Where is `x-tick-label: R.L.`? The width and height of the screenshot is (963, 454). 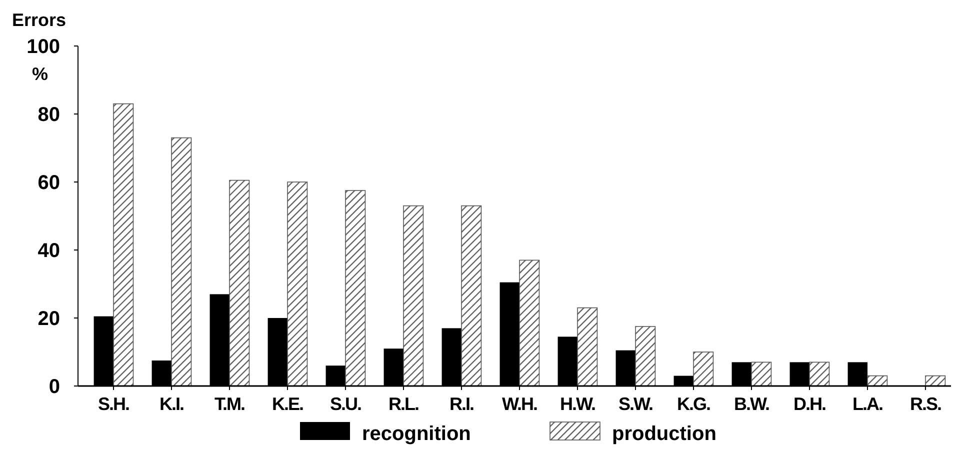 x-tick-label: R.L. is located at coordinates (403, 404).